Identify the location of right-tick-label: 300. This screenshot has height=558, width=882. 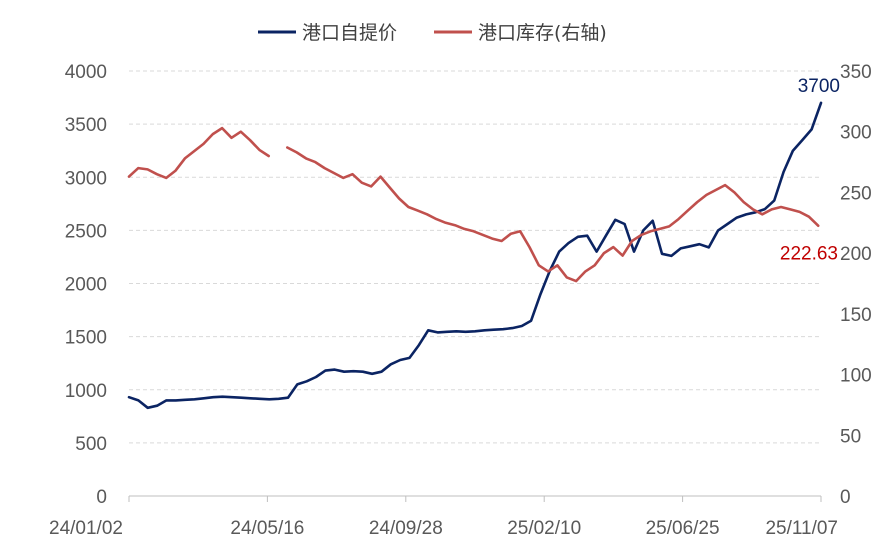
(856, 133).